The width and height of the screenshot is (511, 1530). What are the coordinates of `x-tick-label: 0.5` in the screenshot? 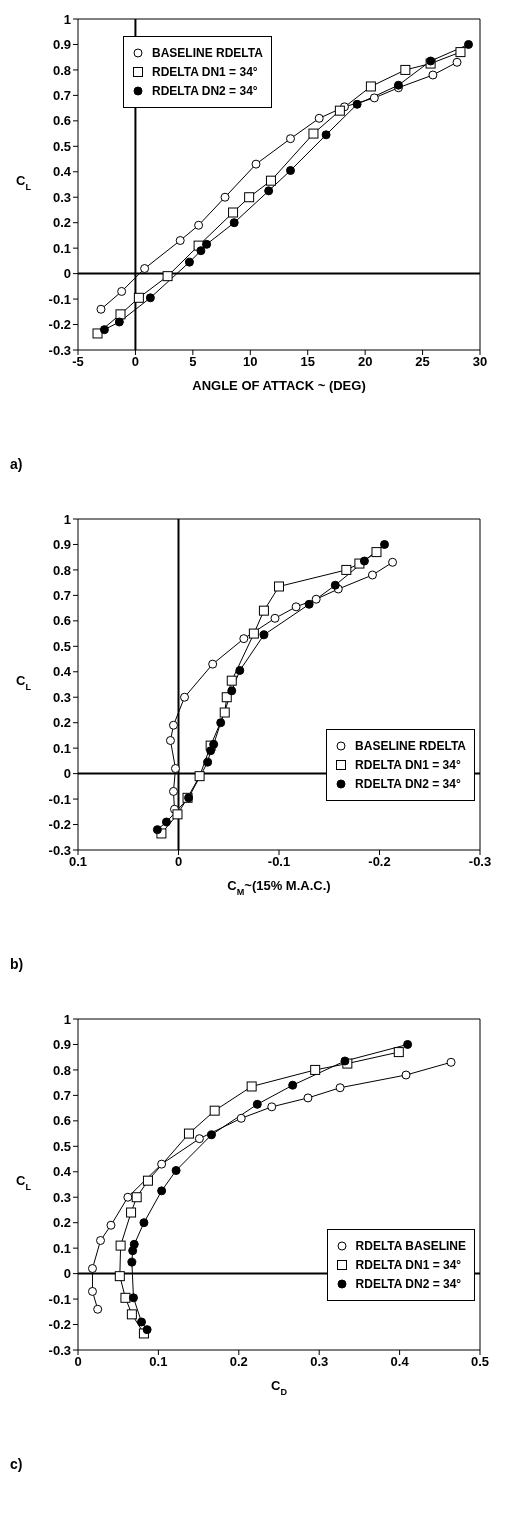 It's located at (480, 1362).